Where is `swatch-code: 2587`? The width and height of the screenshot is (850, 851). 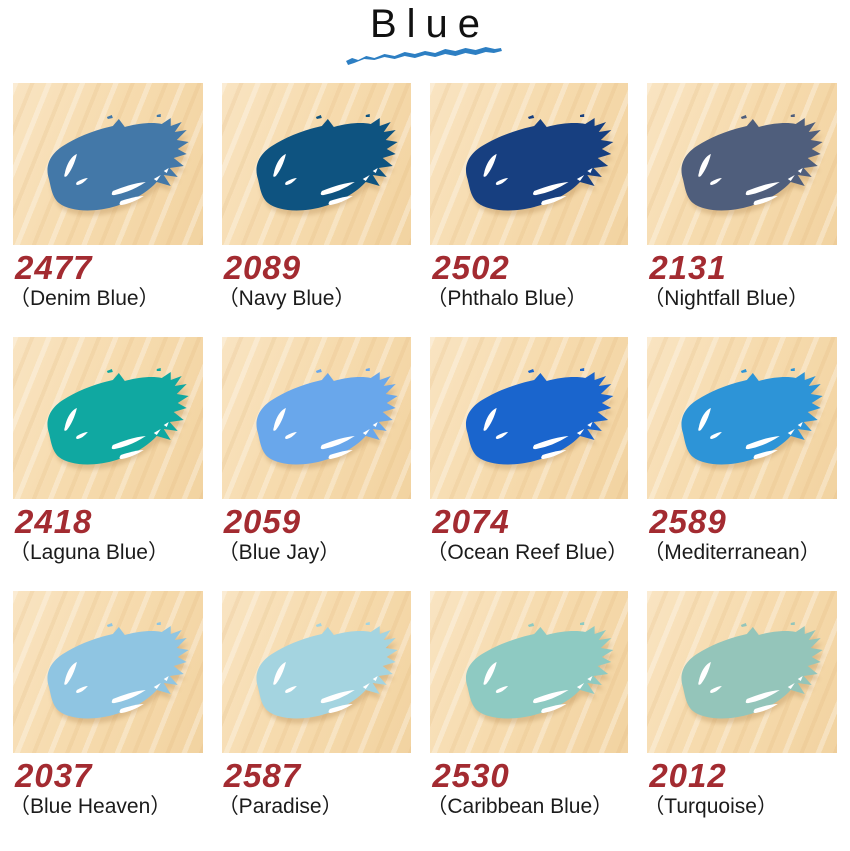 swatch-code: 2587 is located at coordinates (262, 775).